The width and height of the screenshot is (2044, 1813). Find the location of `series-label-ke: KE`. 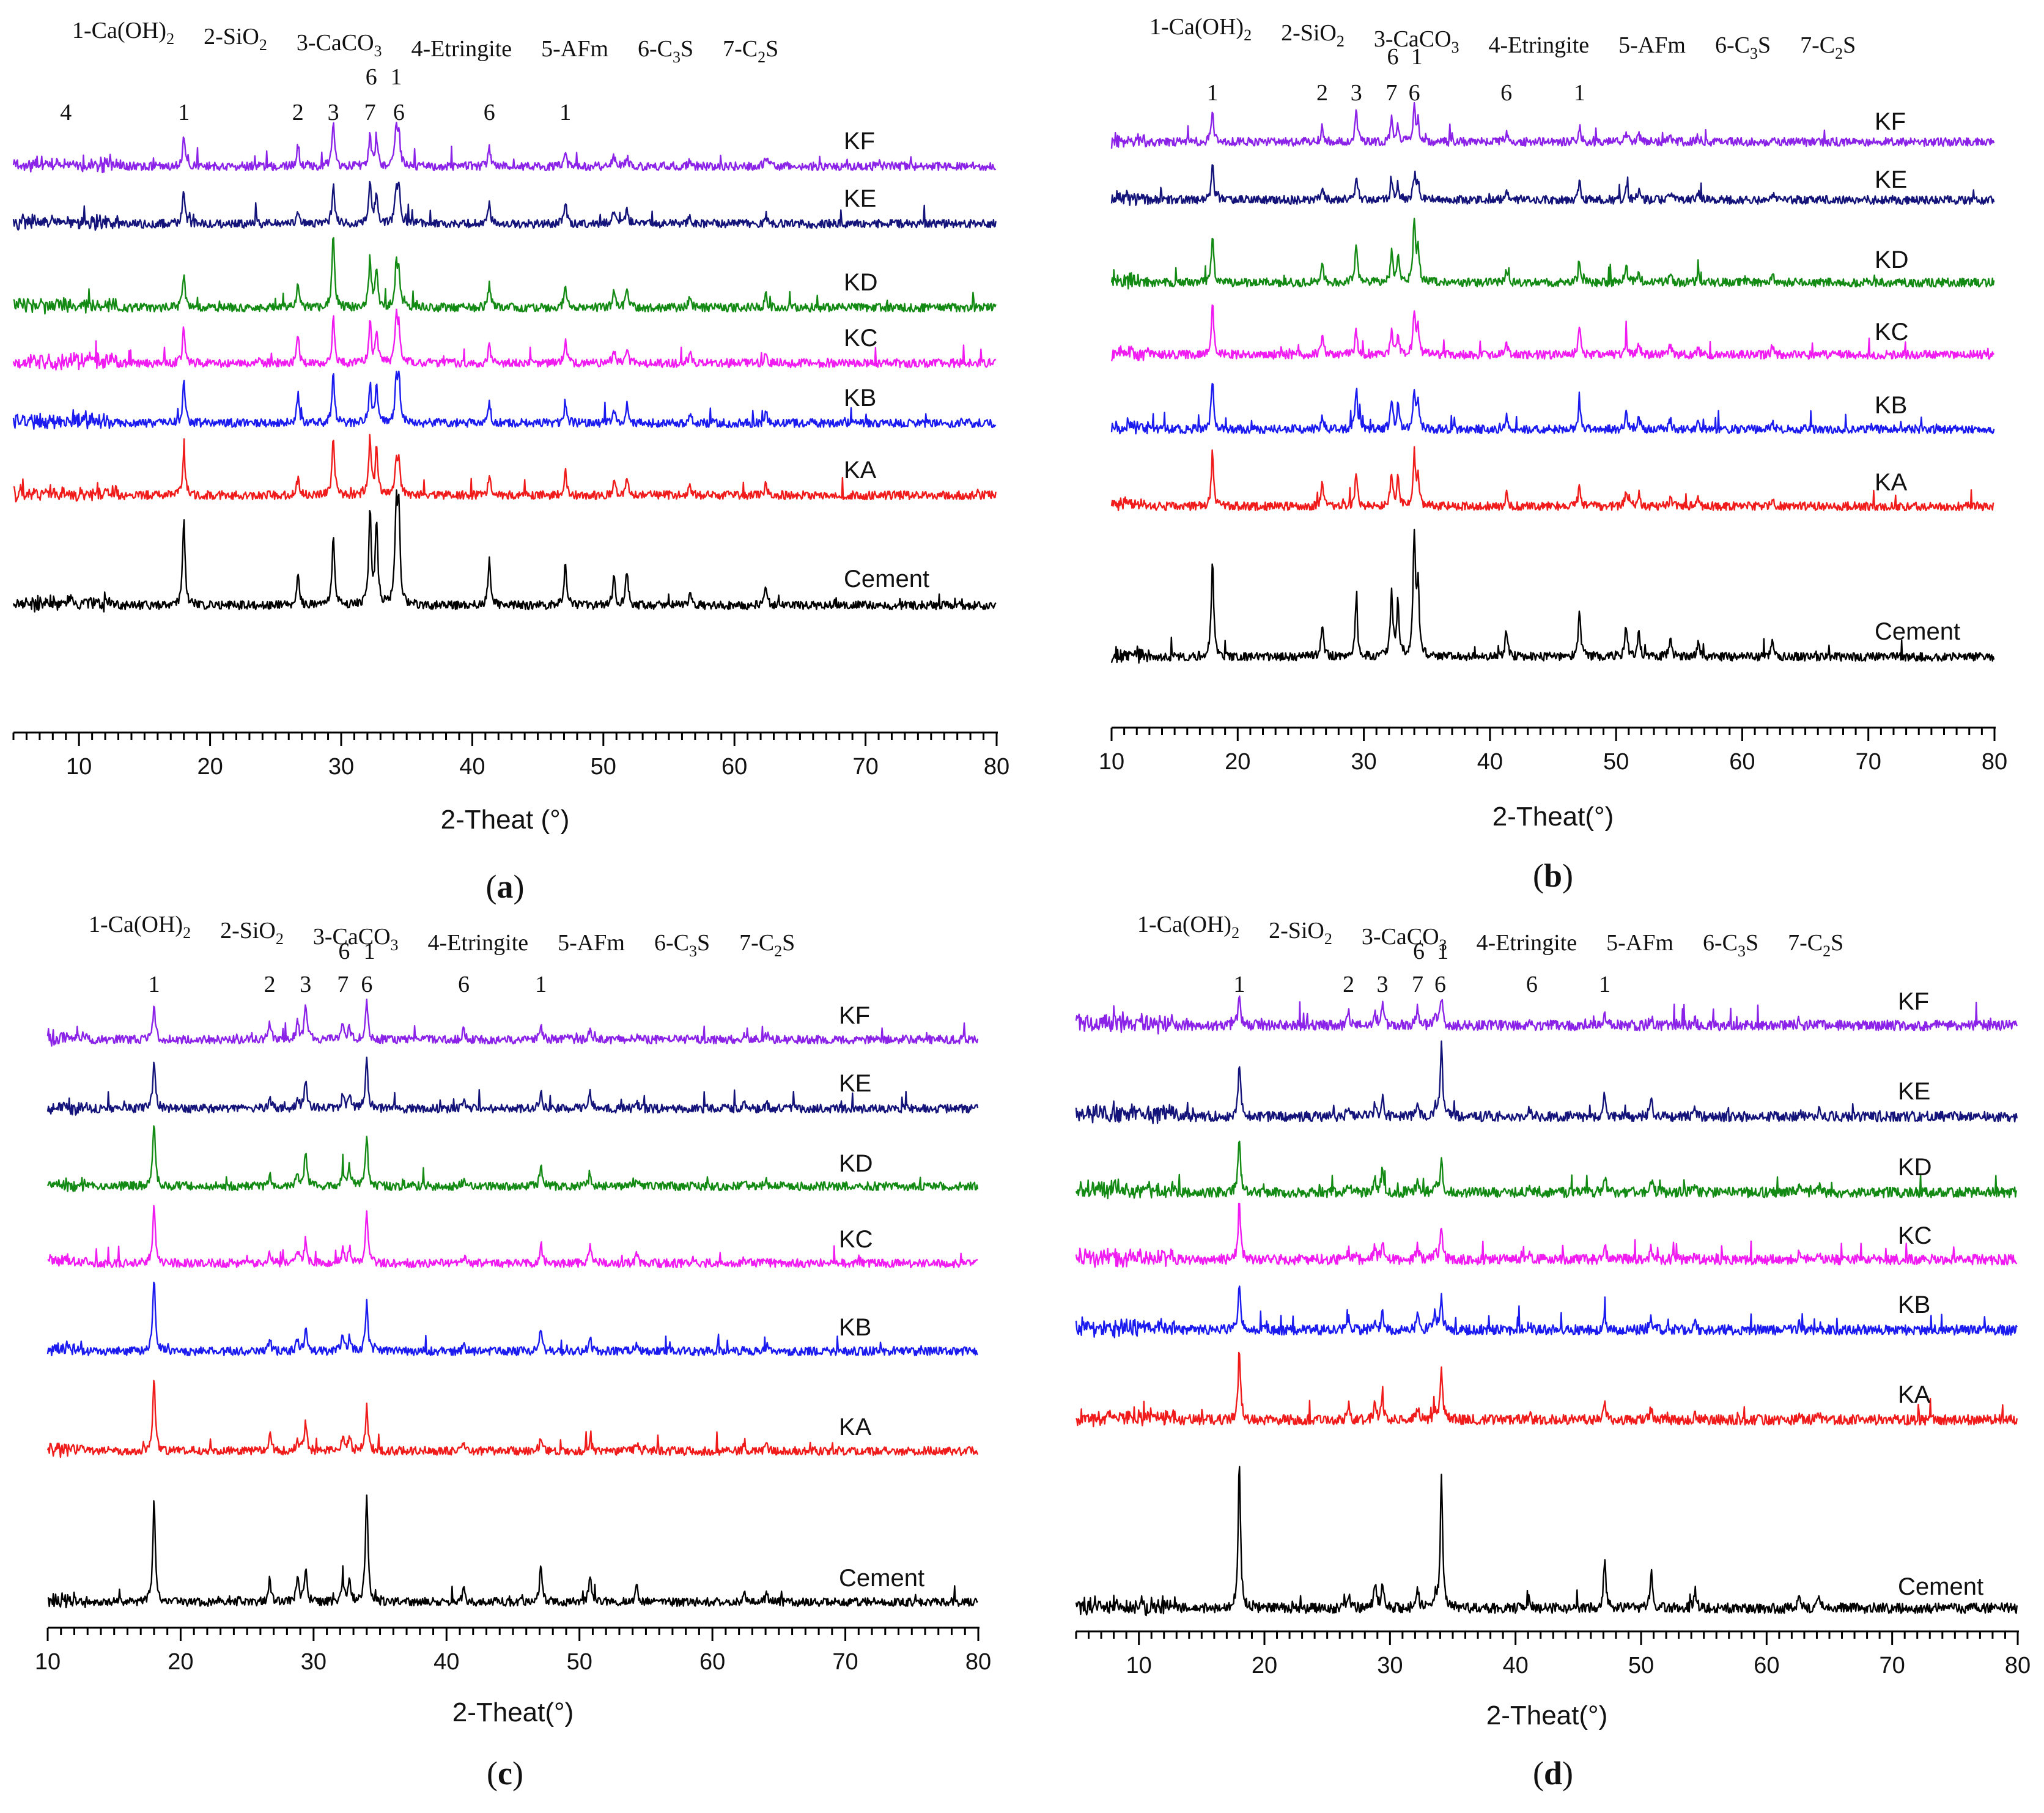

series-label-ke: KE is located at coordinates (860, 198).